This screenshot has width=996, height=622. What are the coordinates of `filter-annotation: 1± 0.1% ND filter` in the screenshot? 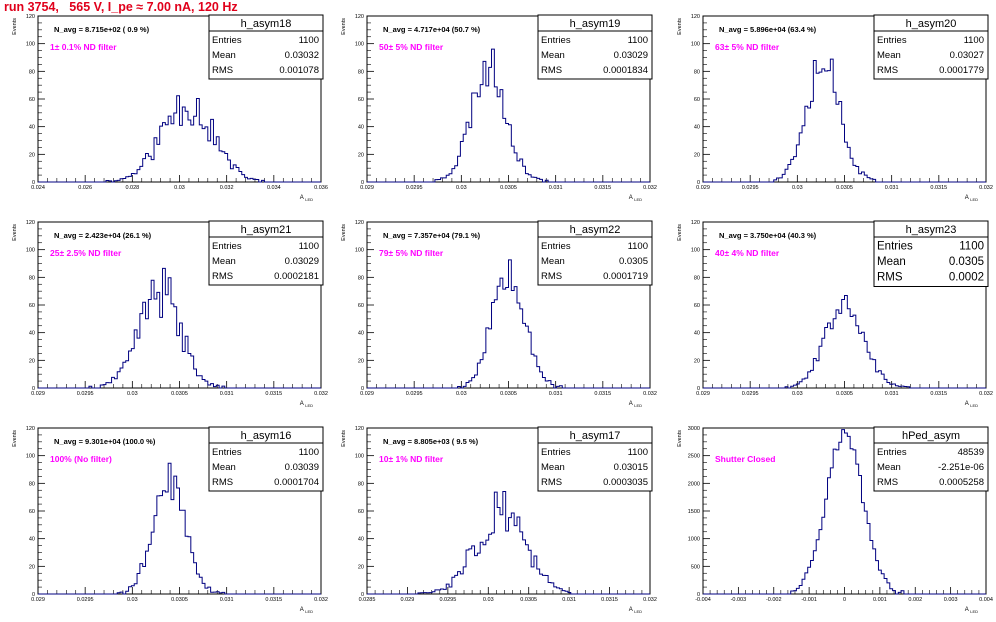 It's located at (83, 47).